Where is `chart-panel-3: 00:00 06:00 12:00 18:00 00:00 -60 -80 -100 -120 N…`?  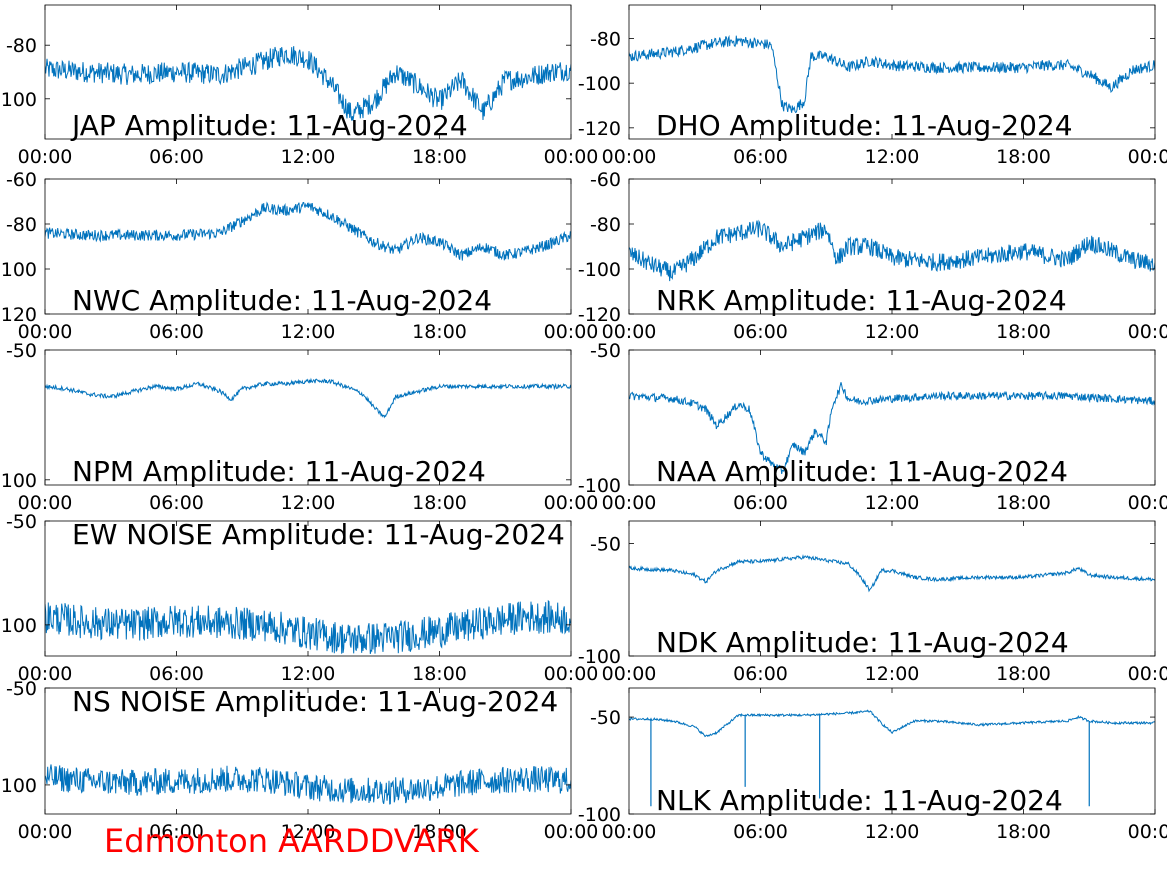 chart-panel-3: 00:00 06:00 12:00 18:00 00:00 -60 -80 -100 -120 N… is located at coordinates (872, 256).